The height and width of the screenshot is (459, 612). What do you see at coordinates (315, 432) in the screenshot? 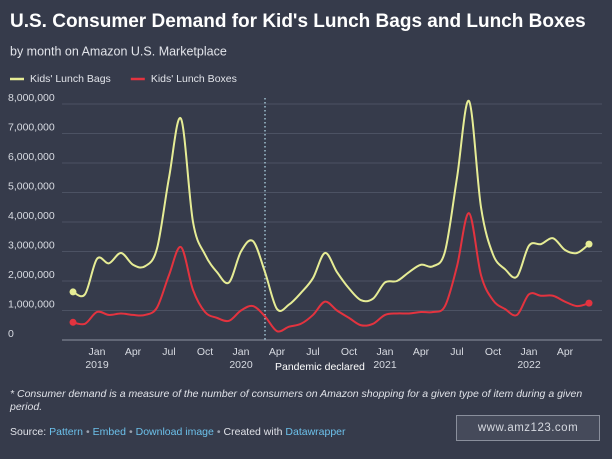
I see `tool-link: Datawrapper` at bounding box center [315, 432].